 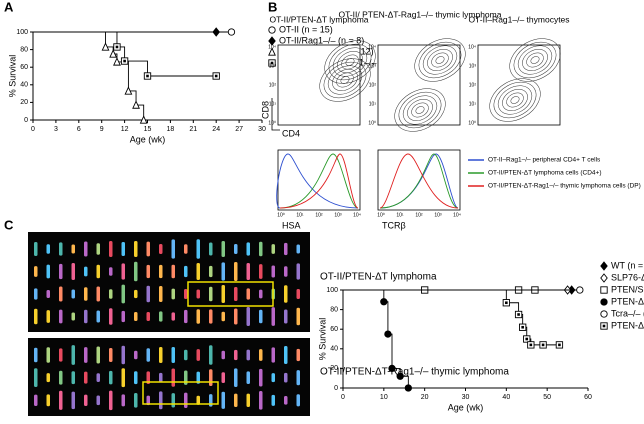 What do you see at coordinates (216, 129) in the screenshot?
I see `x-tick-label: 24` at bounding box center [216, 129].